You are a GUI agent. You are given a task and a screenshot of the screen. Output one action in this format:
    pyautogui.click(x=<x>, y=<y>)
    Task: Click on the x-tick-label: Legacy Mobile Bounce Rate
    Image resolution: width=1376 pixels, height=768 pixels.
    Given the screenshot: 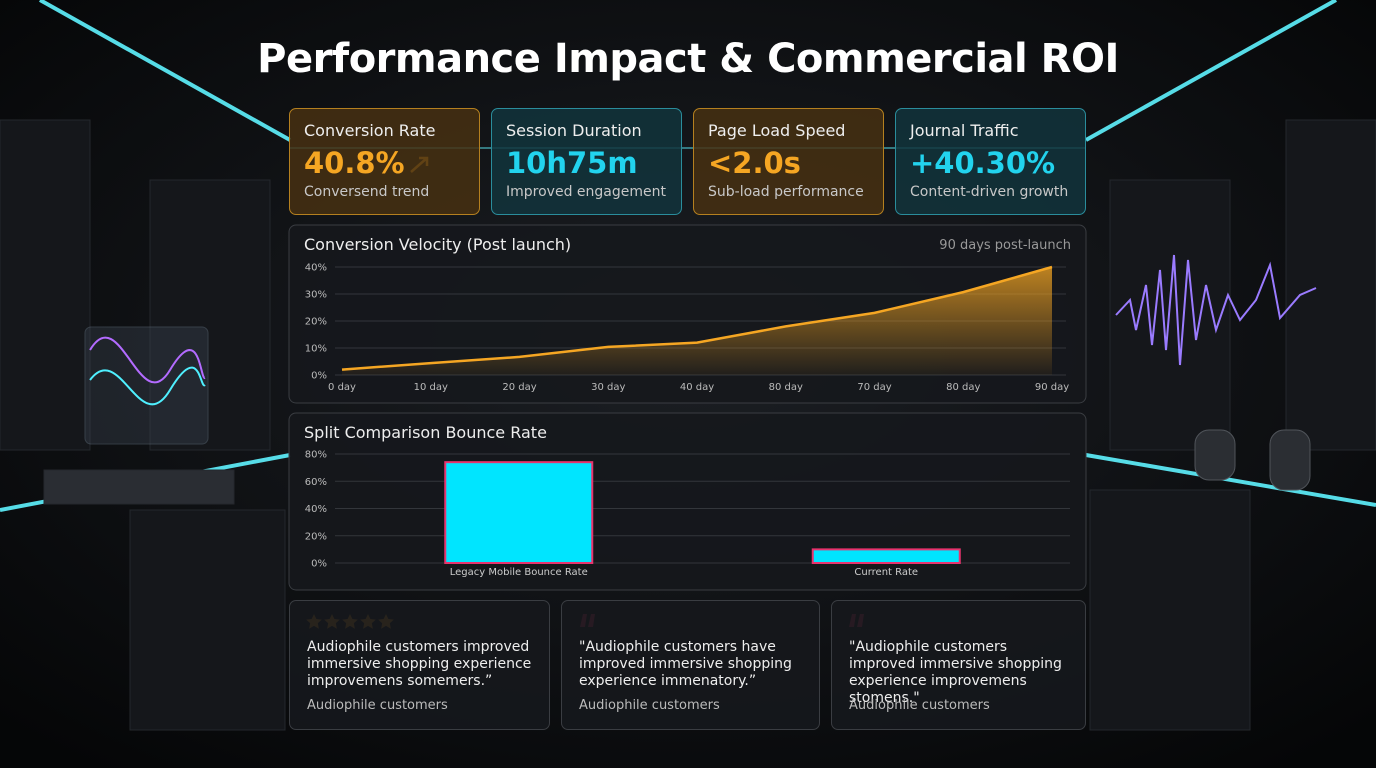 What is the action you would take?
    pyautogui.click(x=519, y=572)
    